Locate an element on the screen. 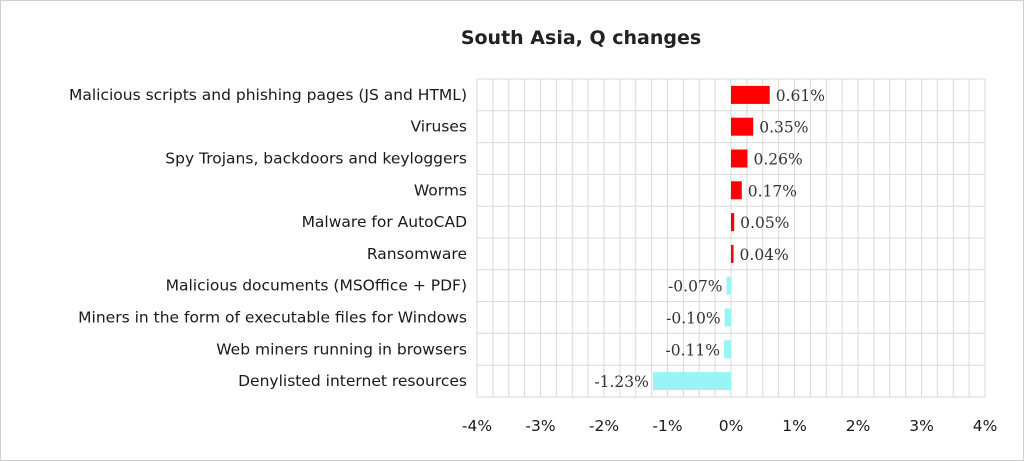  x-tick-label: 2% is located at coordinates (858, 426).